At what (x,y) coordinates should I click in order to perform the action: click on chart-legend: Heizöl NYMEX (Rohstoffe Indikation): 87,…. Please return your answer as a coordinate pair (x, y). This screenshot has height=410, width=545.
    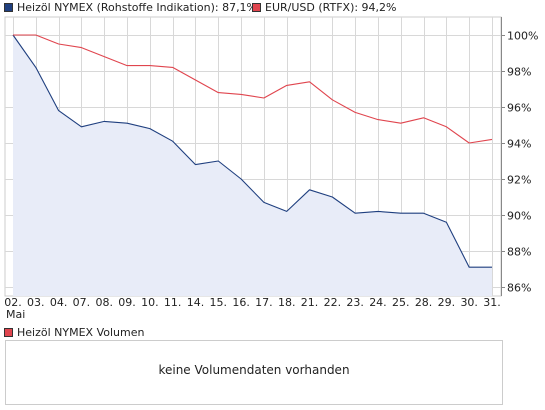
    Looking at the image, I should click on (269, 8).